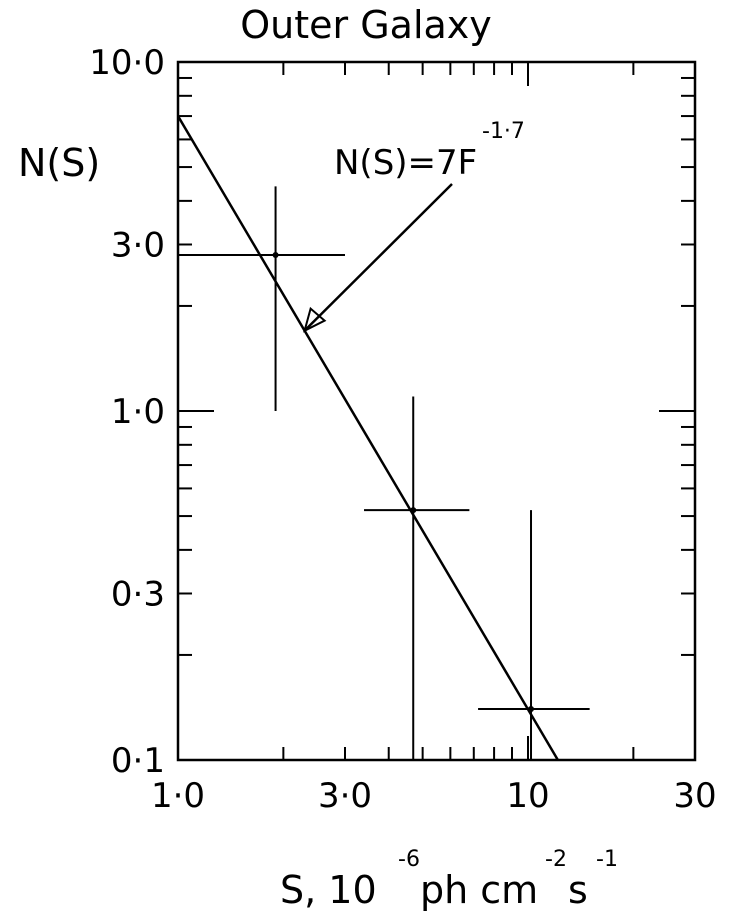 Image resolution: width=730 pixels, height=913 pixels. What do you see at coordinates (409, 859) in the screenshot?
I see `x-axis-label-exp1: -6` at bounding box center [409, 859].